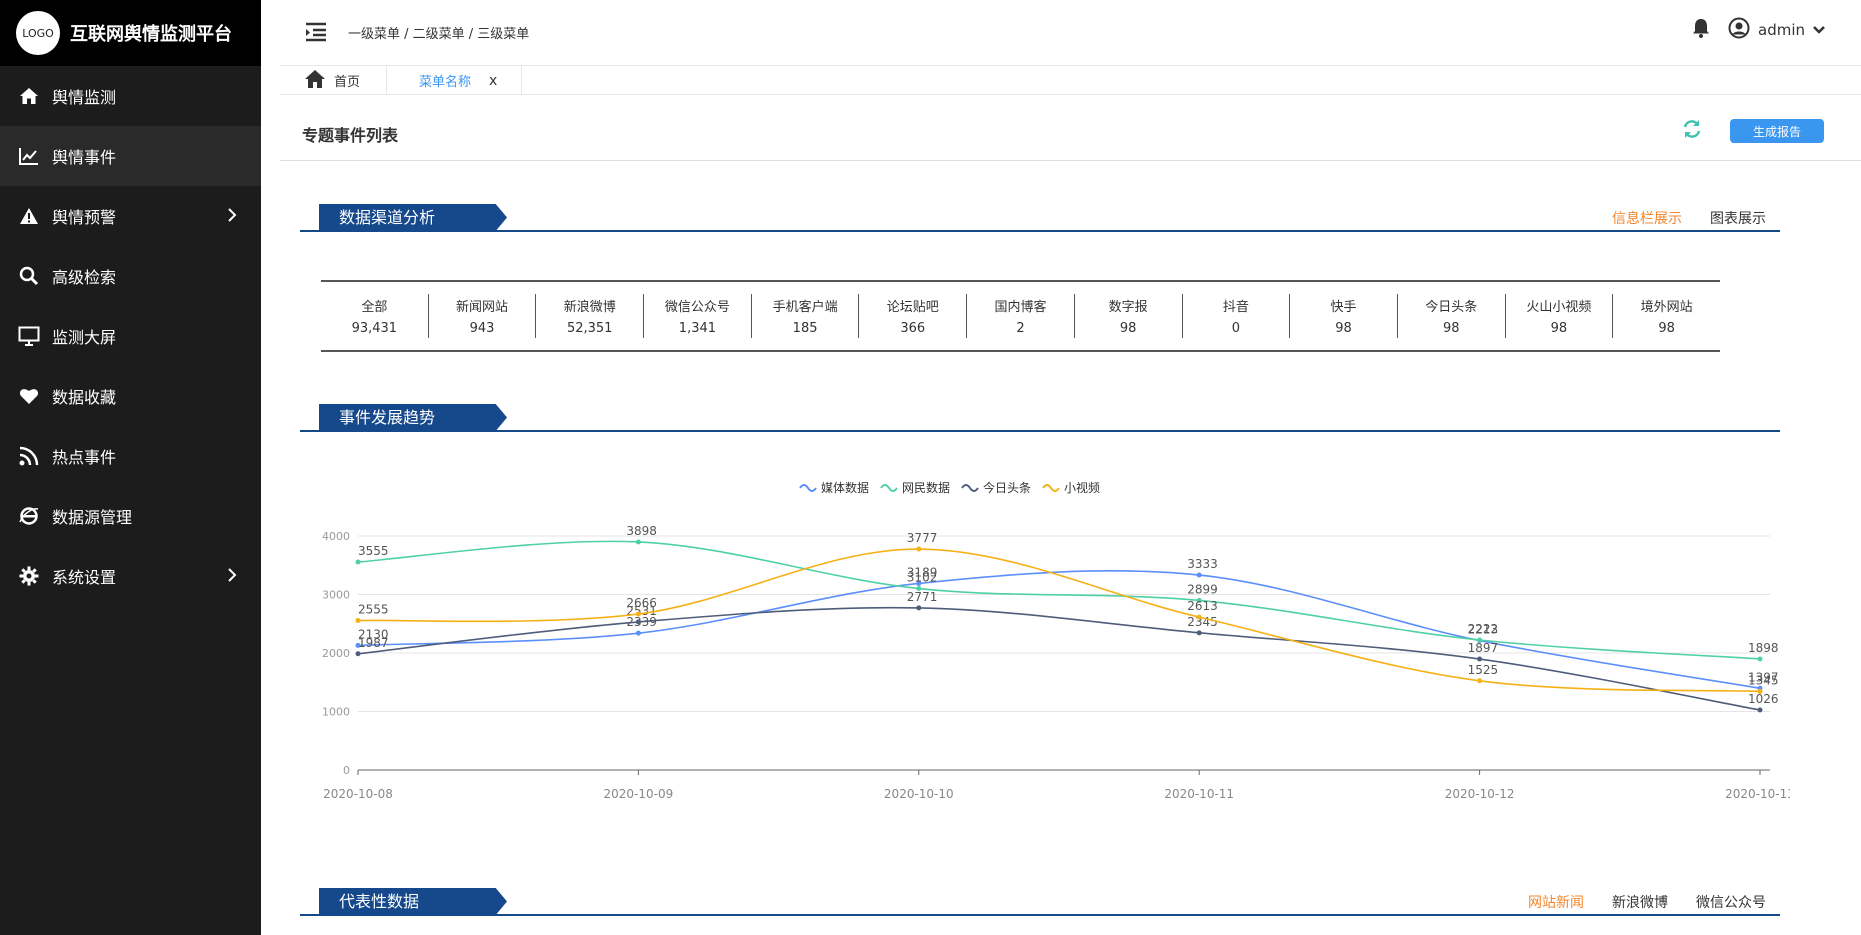 This screenshot has height=935, width=1861. What do you see at coordinates (1020, 328) in the screenshot?
I see `channel-value: 2` at bounding box center [1020, 328].